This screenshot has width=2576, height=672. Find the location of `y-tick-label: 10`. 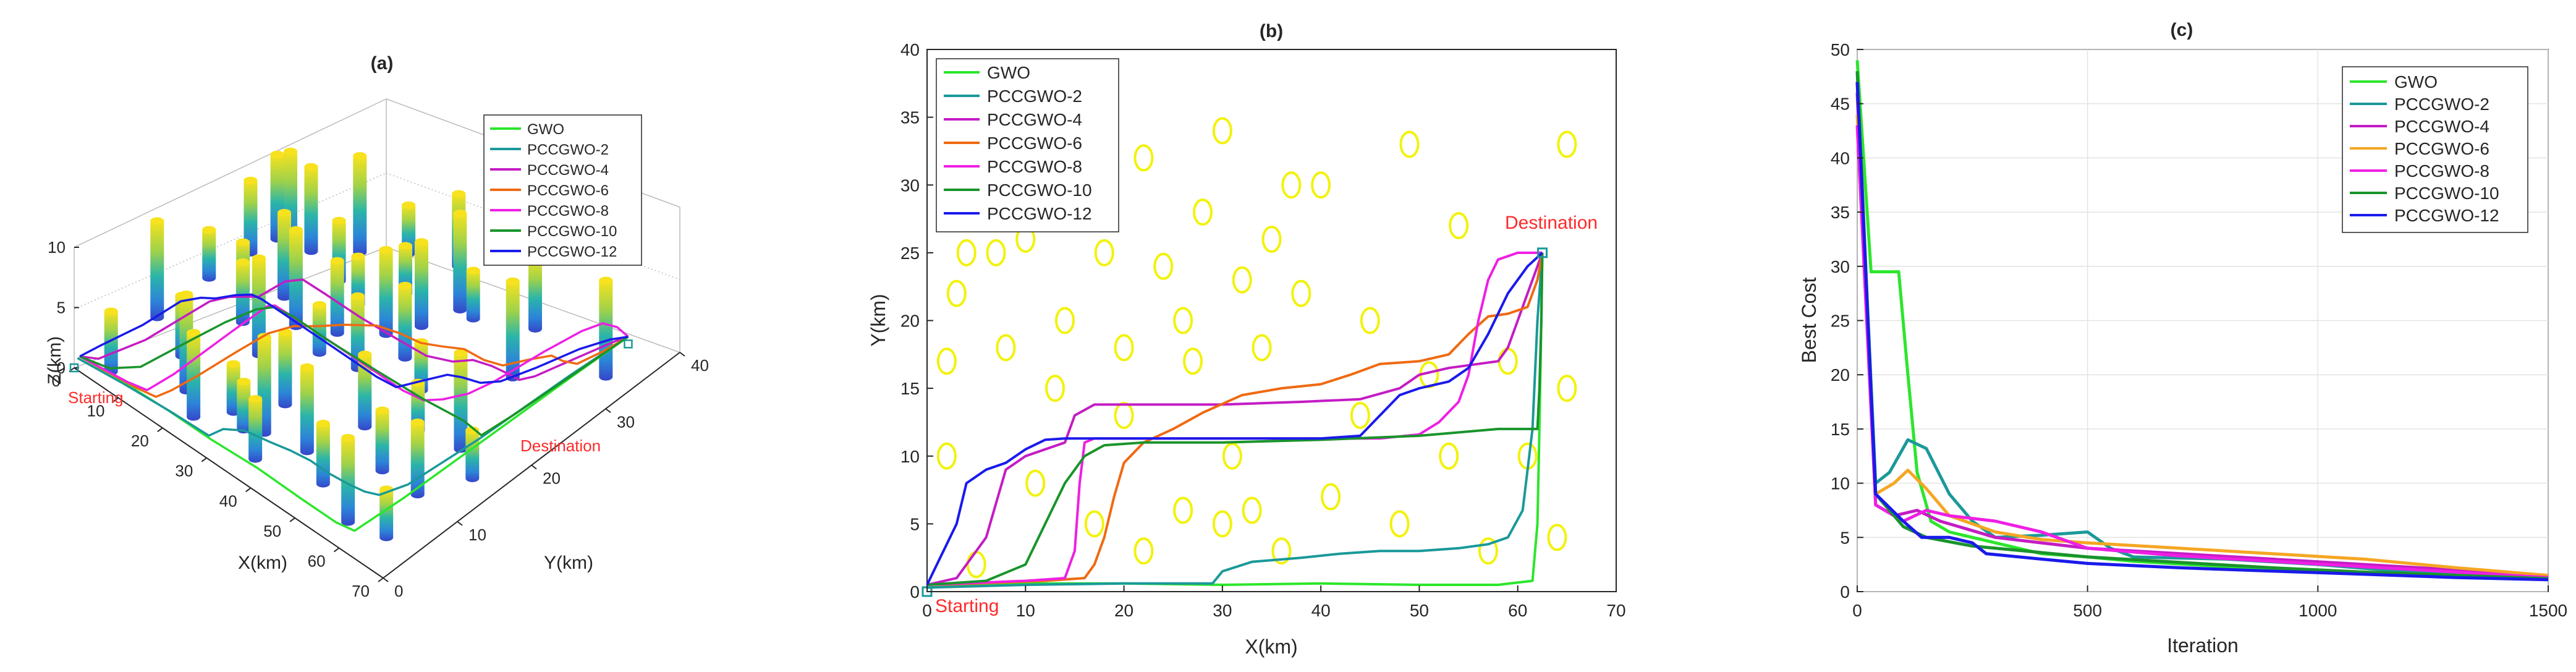

y-tick-label: 10 is located at coordinates (910, 456).